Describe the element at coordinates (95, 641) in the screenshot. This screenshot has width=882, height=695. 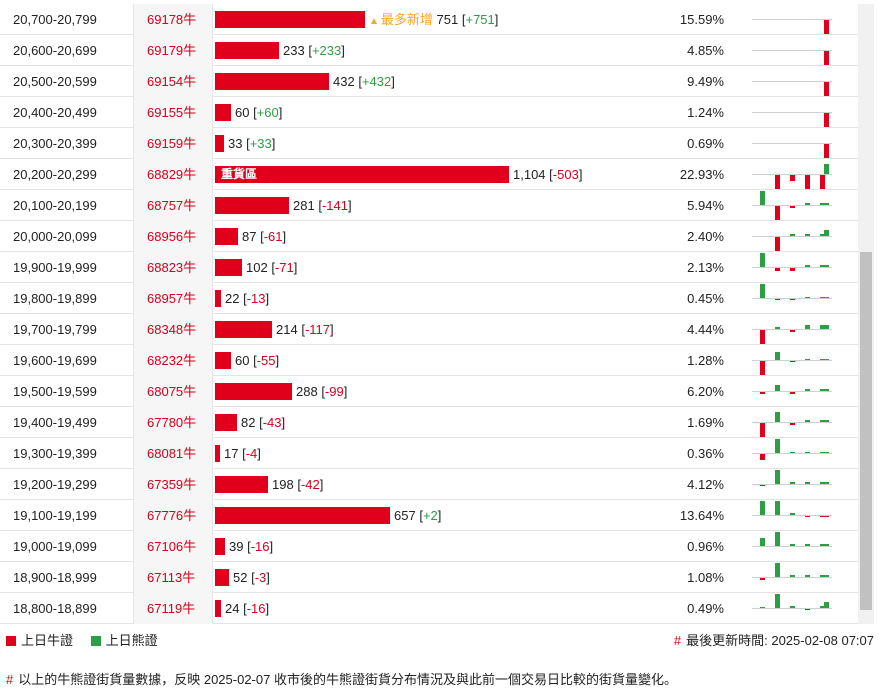
I see `bear-swatch-icon` at that location.